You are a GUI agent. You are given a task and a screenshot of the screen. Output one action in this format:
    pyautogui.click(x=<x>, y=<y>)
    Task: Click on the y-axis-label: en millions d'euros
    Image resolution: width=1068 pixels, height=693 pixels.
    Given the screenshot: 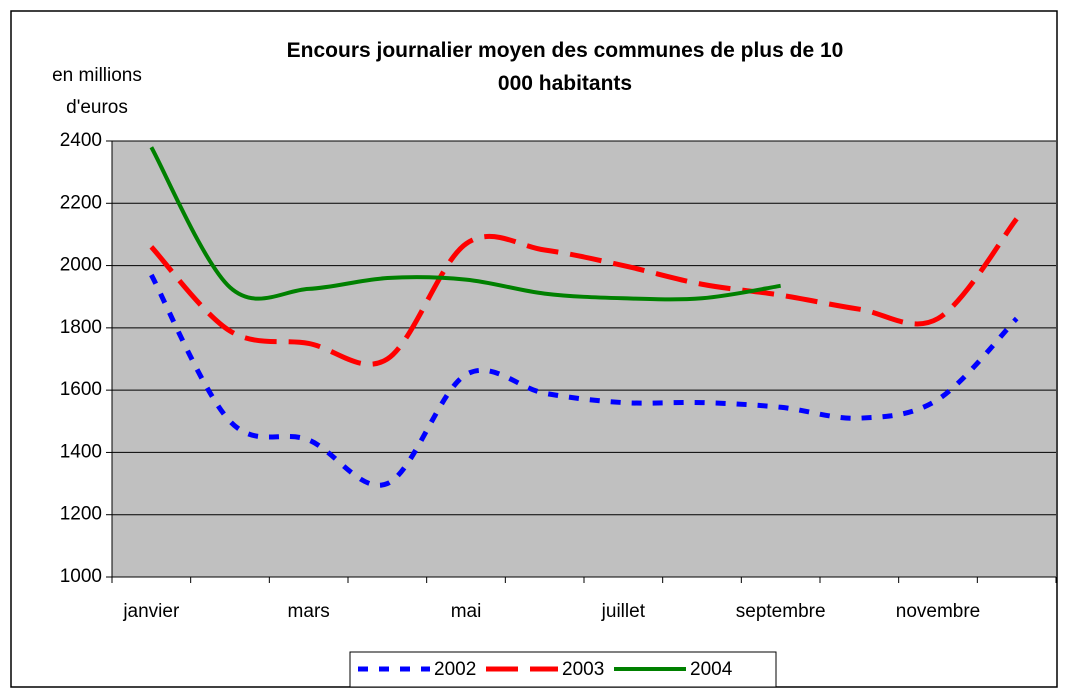 What is the action you would take?
    pyautogui.click(x=97, y=91)
    